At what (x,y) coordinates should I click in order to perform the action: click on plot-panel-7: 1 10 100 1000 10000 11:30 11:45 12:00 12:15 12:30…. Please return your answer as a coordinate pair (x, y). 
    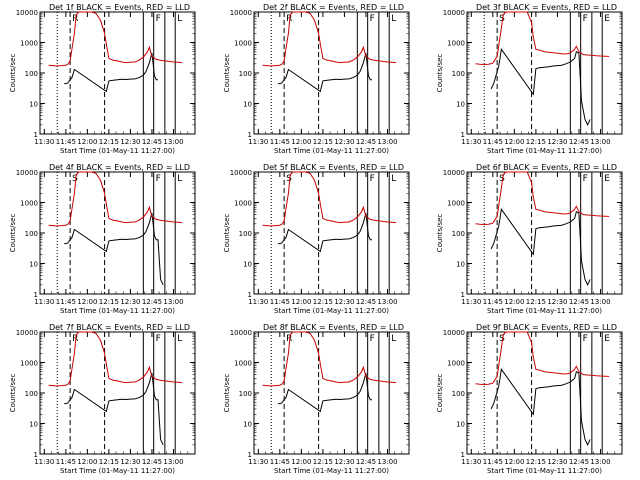
    Looking at the image, I should click on (102, 399).